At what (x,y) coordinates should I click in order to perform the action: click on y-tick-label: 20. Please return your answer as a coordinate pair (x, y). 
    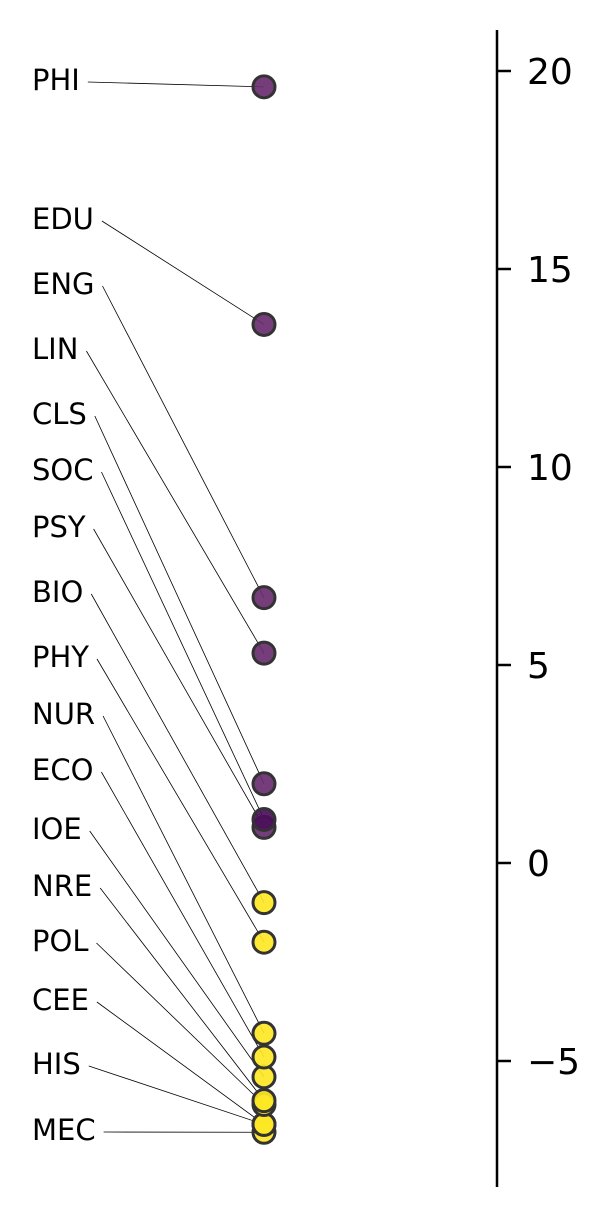
    Looking at the image, I should click on (550, 72).